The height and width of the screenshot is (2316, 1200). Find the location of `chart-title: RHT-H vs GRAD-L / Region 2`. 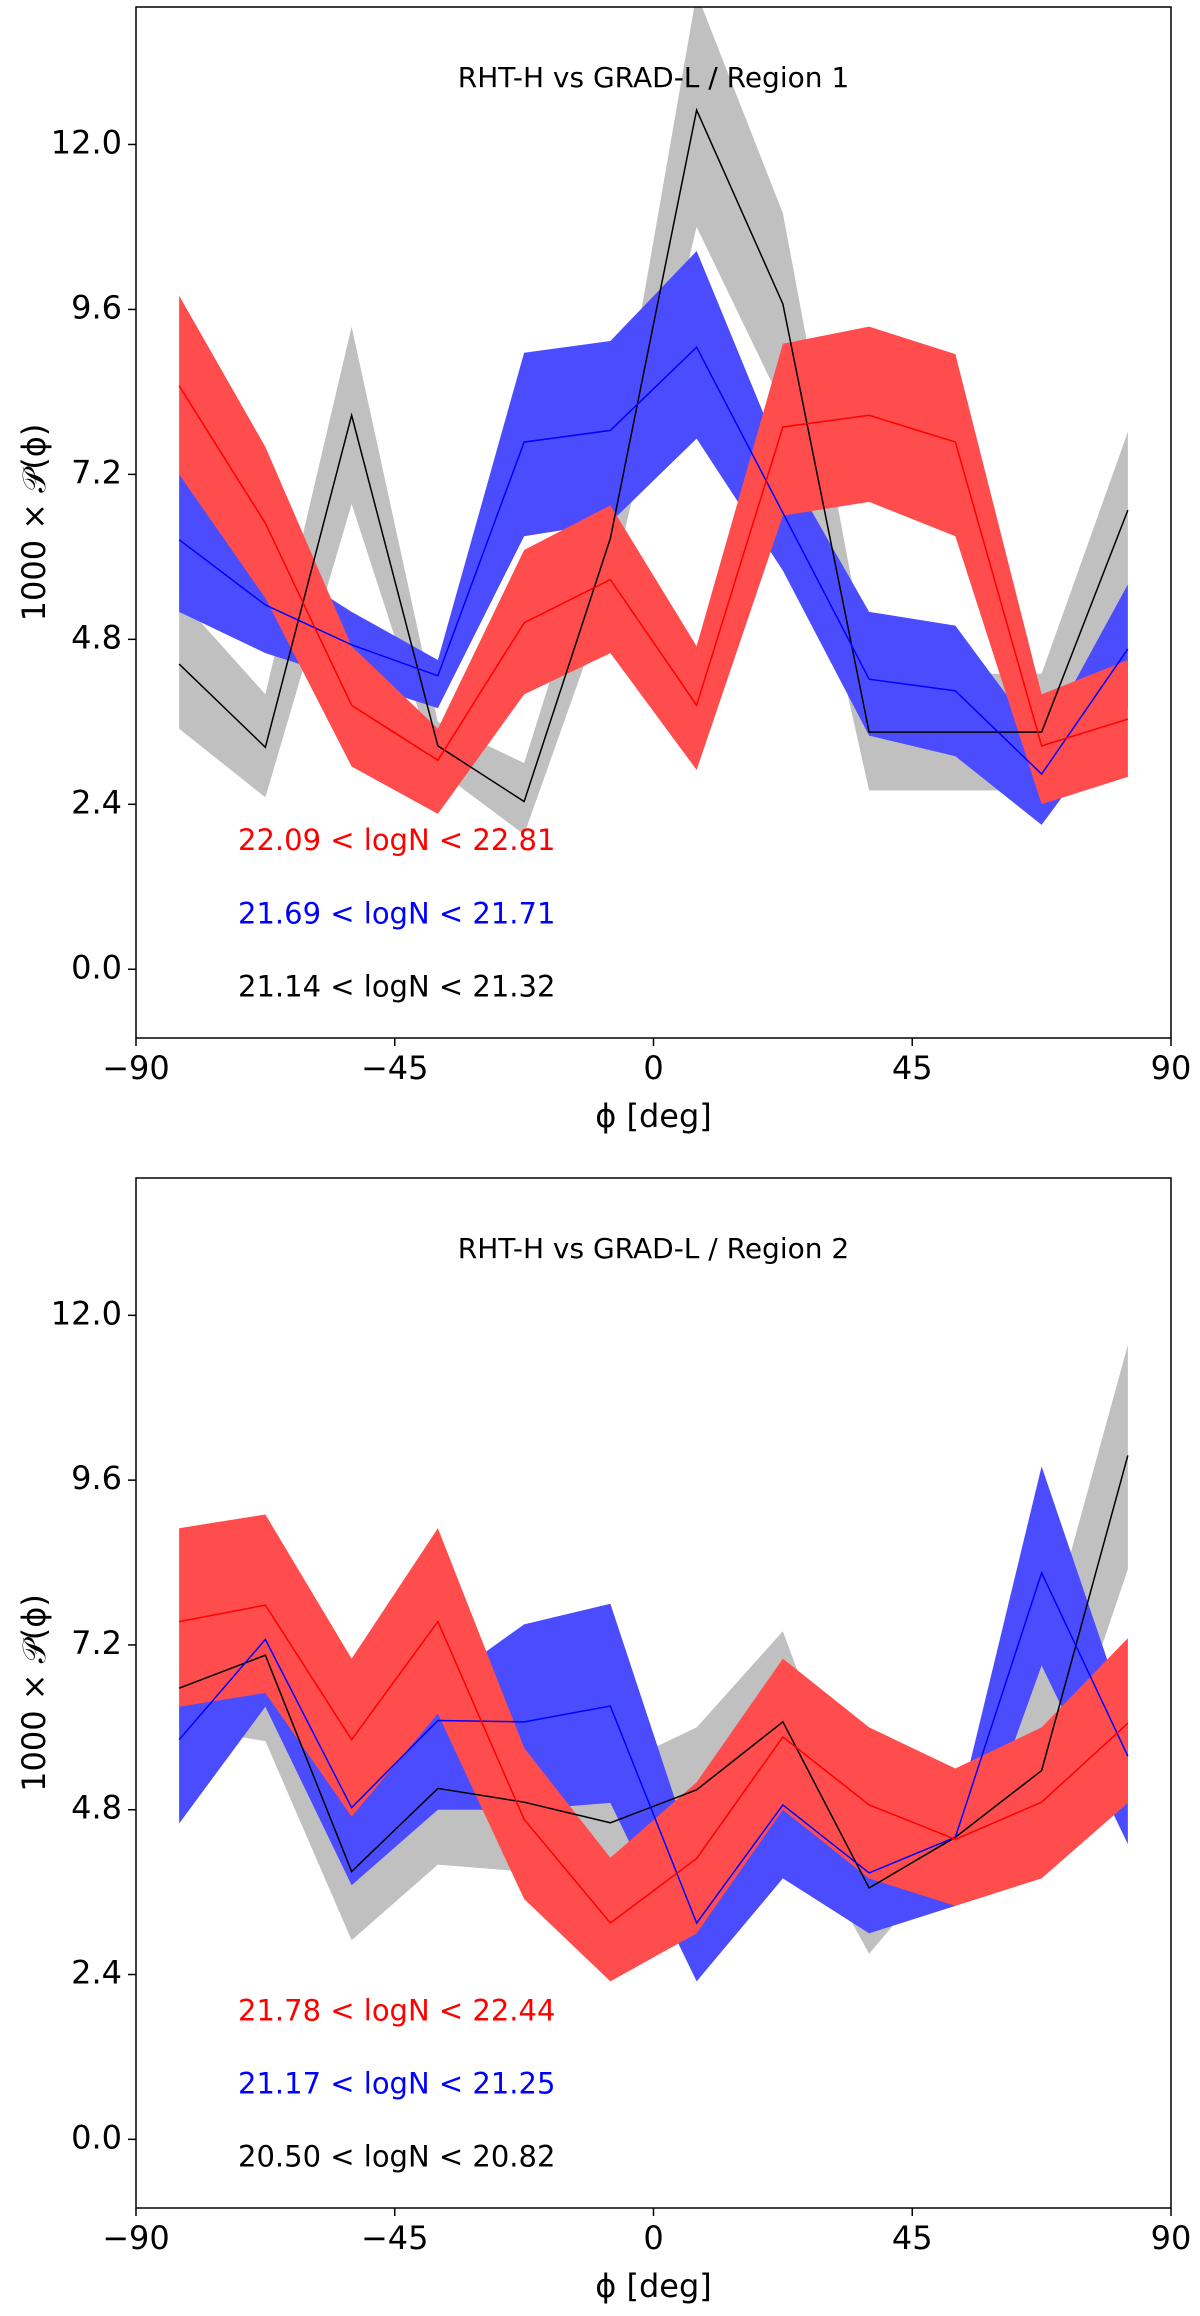

chart-title: RHT-H vs GRAD-L / Region 2 is located at coordinates (653, 1248).